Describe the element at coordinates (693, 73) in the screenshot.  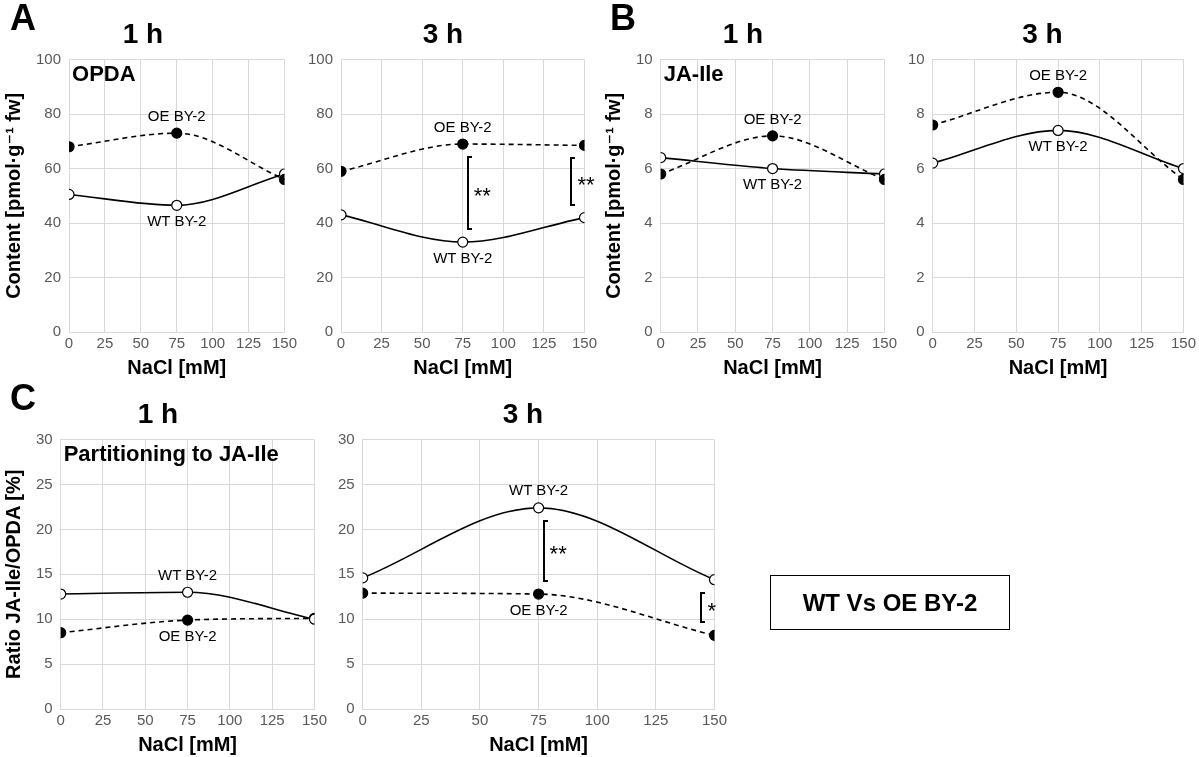
I see `annotation: JA-Ile` at that location.